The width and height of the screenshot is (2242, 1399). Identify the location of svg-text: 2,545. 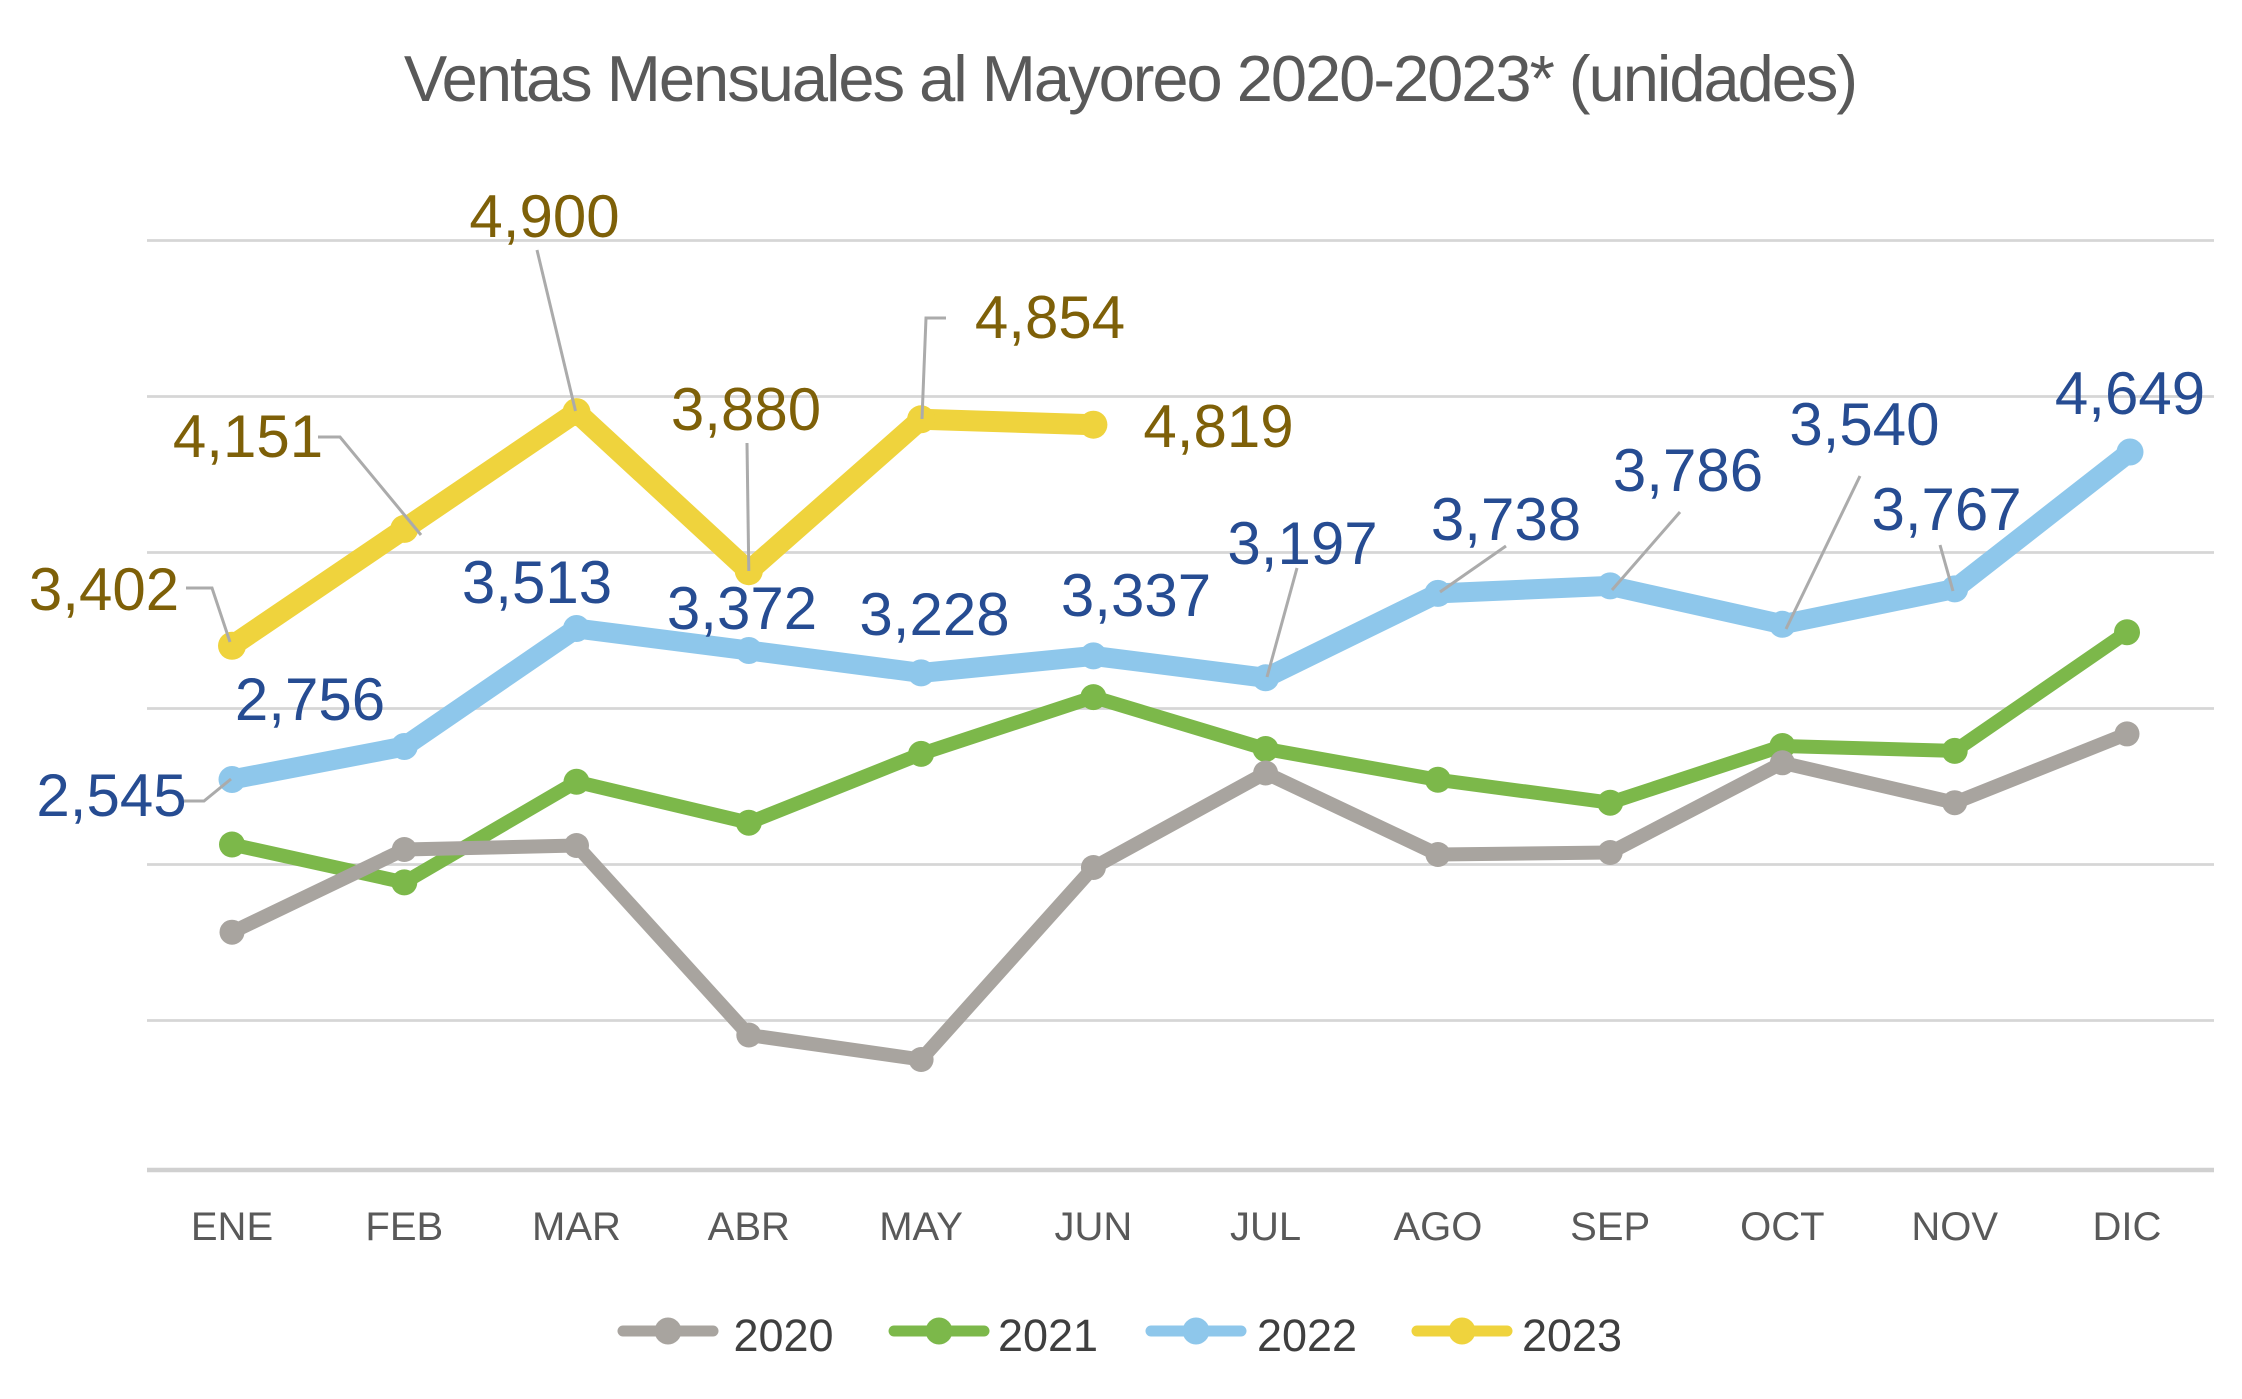
(111, 795).